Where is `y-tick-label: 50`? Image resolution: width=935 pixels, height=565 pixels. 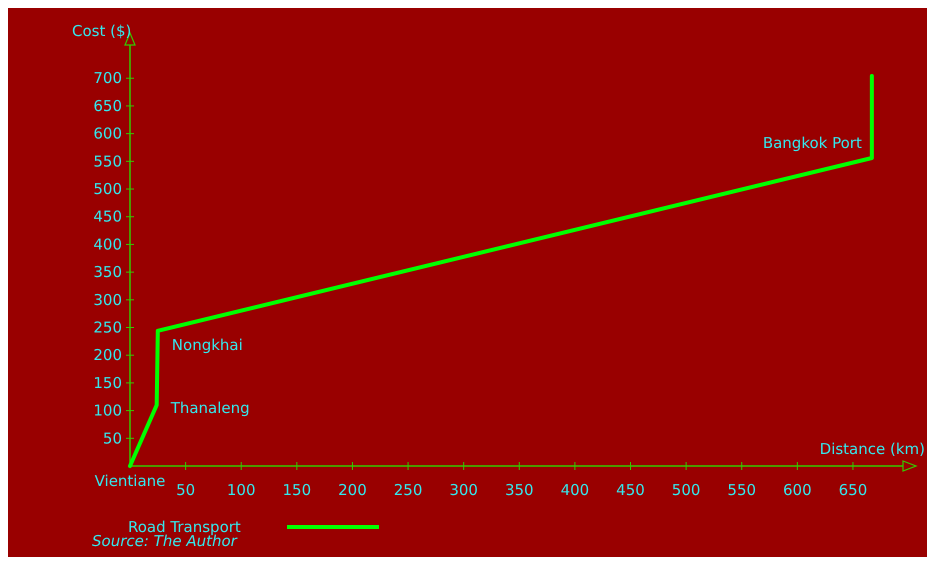 y-tick-label: 50 is located at coordinates (112, 438).